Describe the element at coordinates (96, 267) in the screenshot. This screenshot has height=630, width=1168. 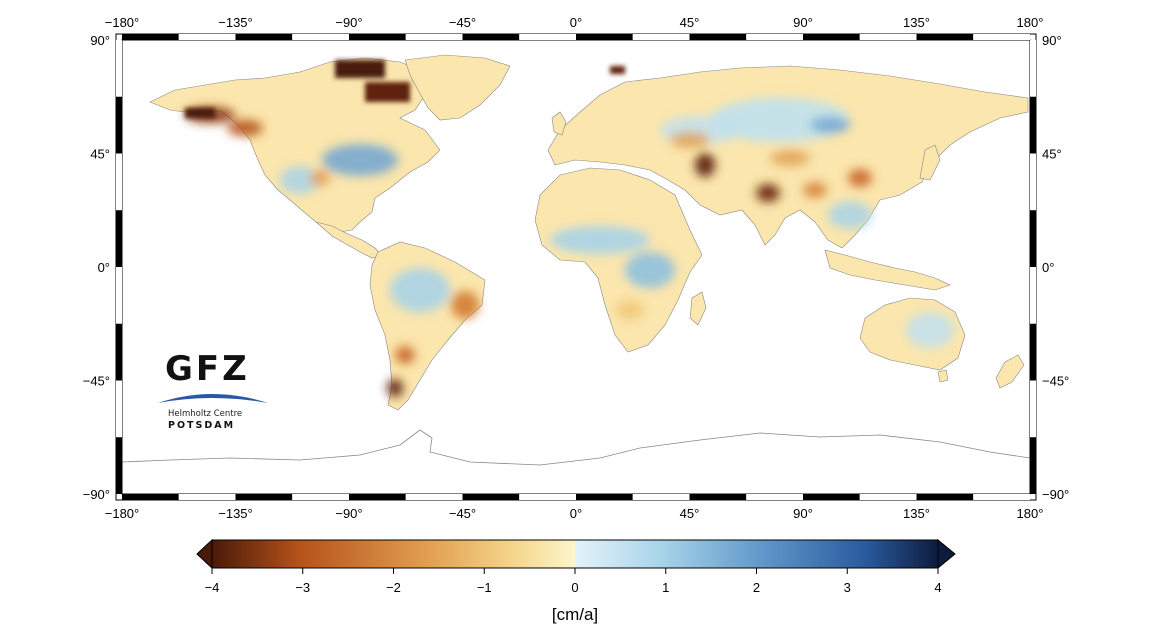
I see `lat-tick-labels-left: 90° 45° 0° −45° −90°` at that location.